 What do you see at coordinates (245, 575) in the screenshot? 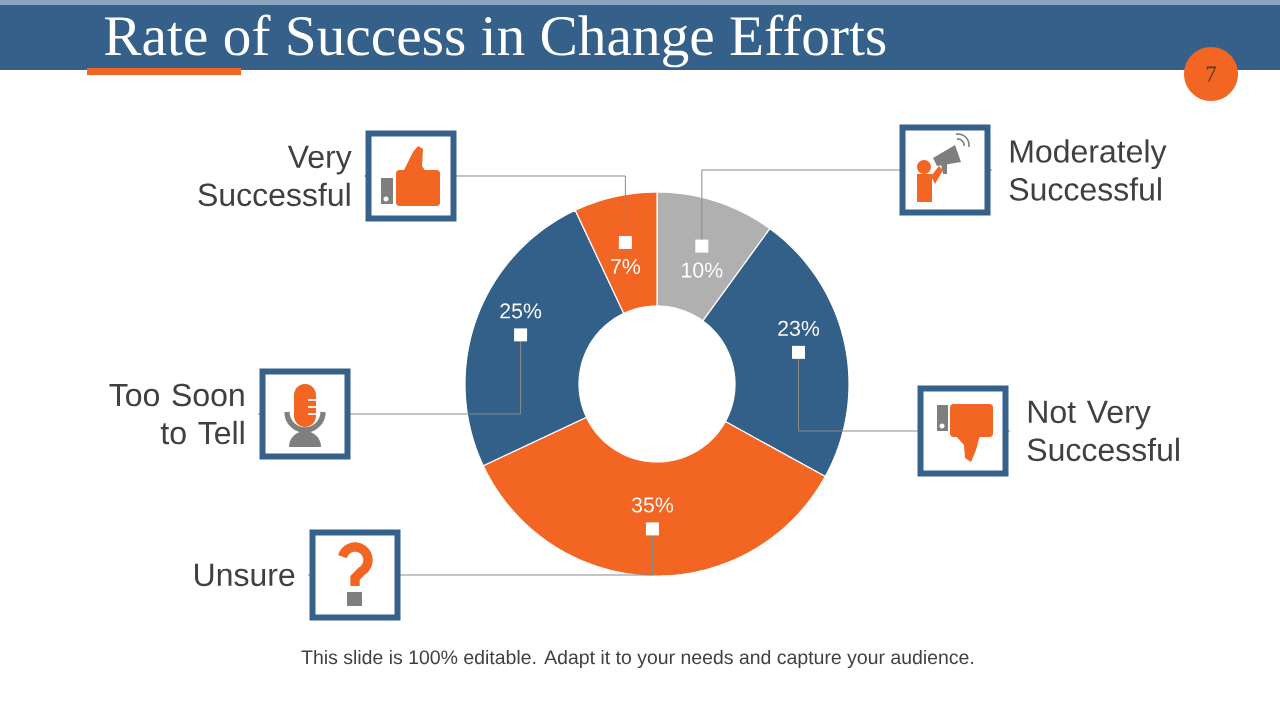
I see `legend-label: Unsure` at bounding box center [245, 575].